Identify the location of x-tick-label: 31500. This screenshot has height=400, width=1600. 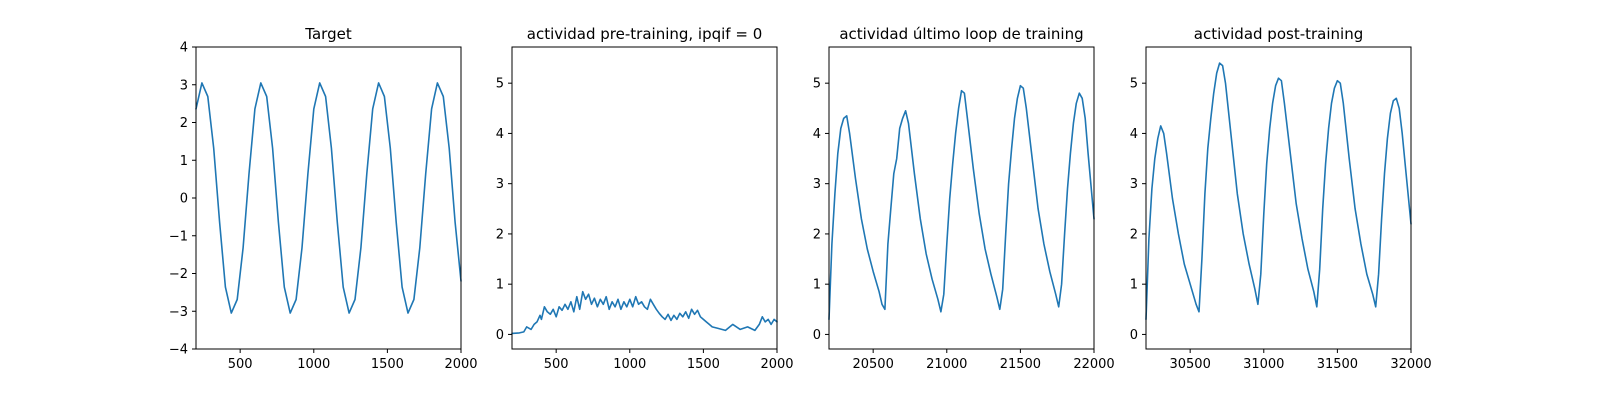
(1337, 364).